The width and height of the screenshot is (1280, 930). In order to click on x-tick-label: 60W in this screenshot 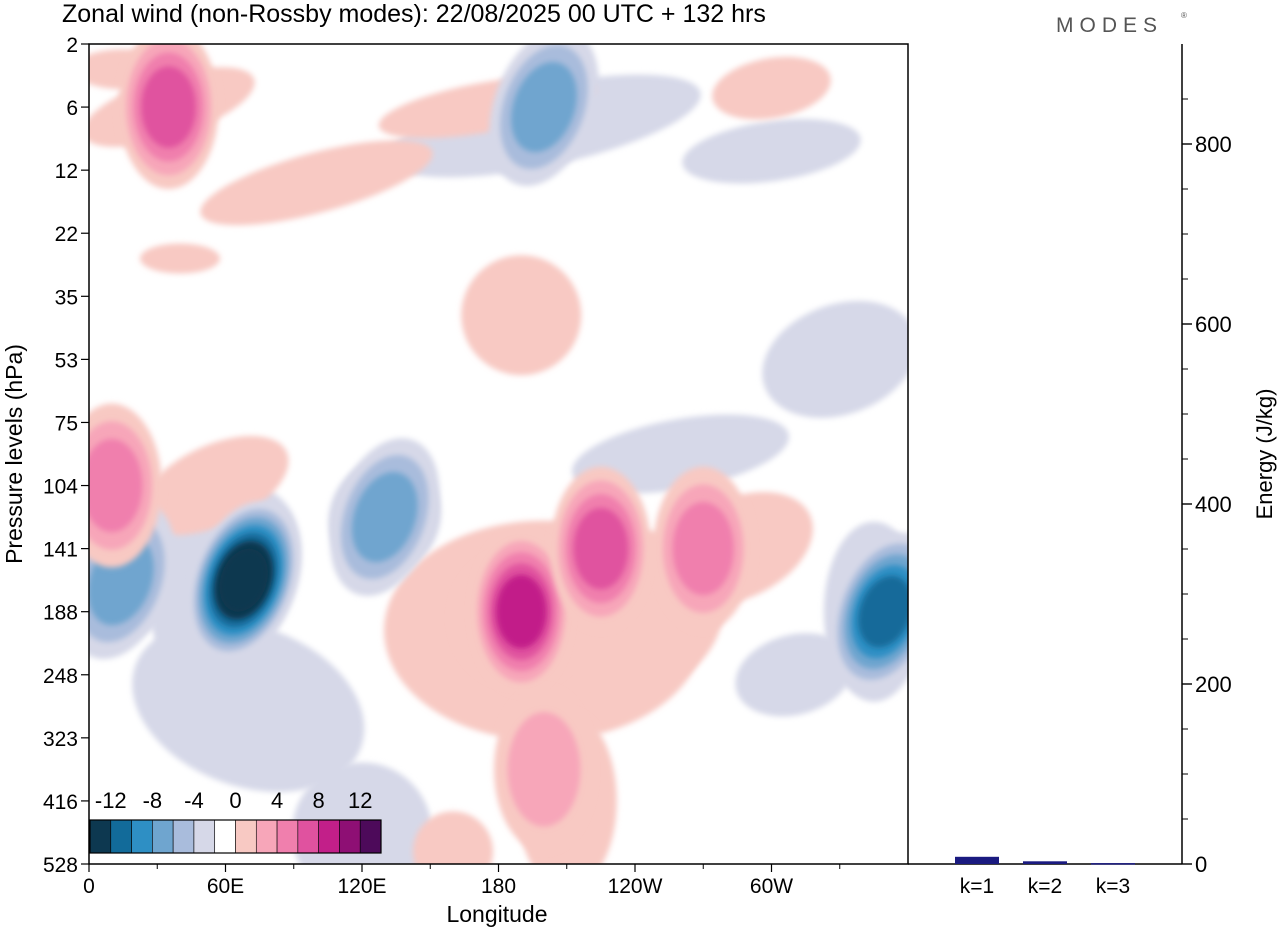, I will do `click(771, 886)`.